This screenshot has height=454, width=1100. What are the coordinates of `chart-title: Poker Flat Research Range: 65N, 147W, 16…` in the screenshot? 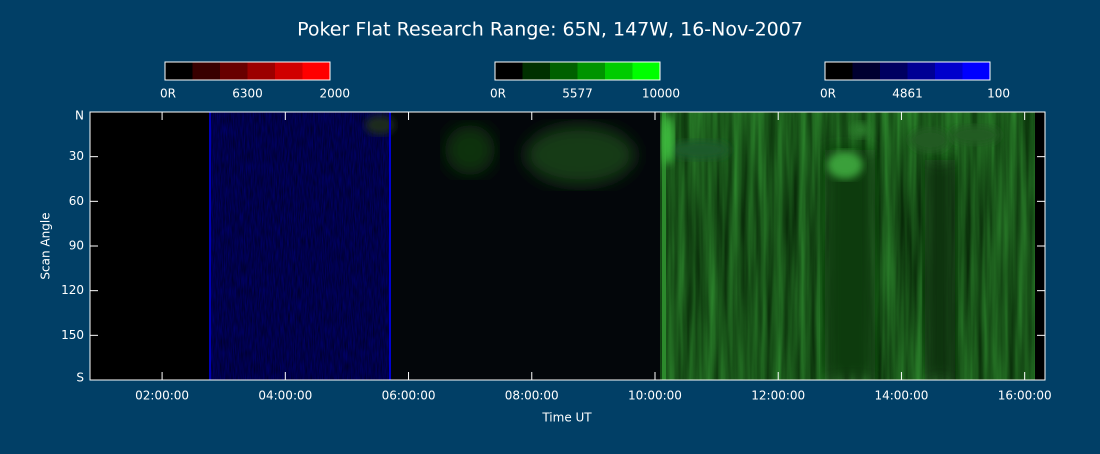 It's located at (550, 30).